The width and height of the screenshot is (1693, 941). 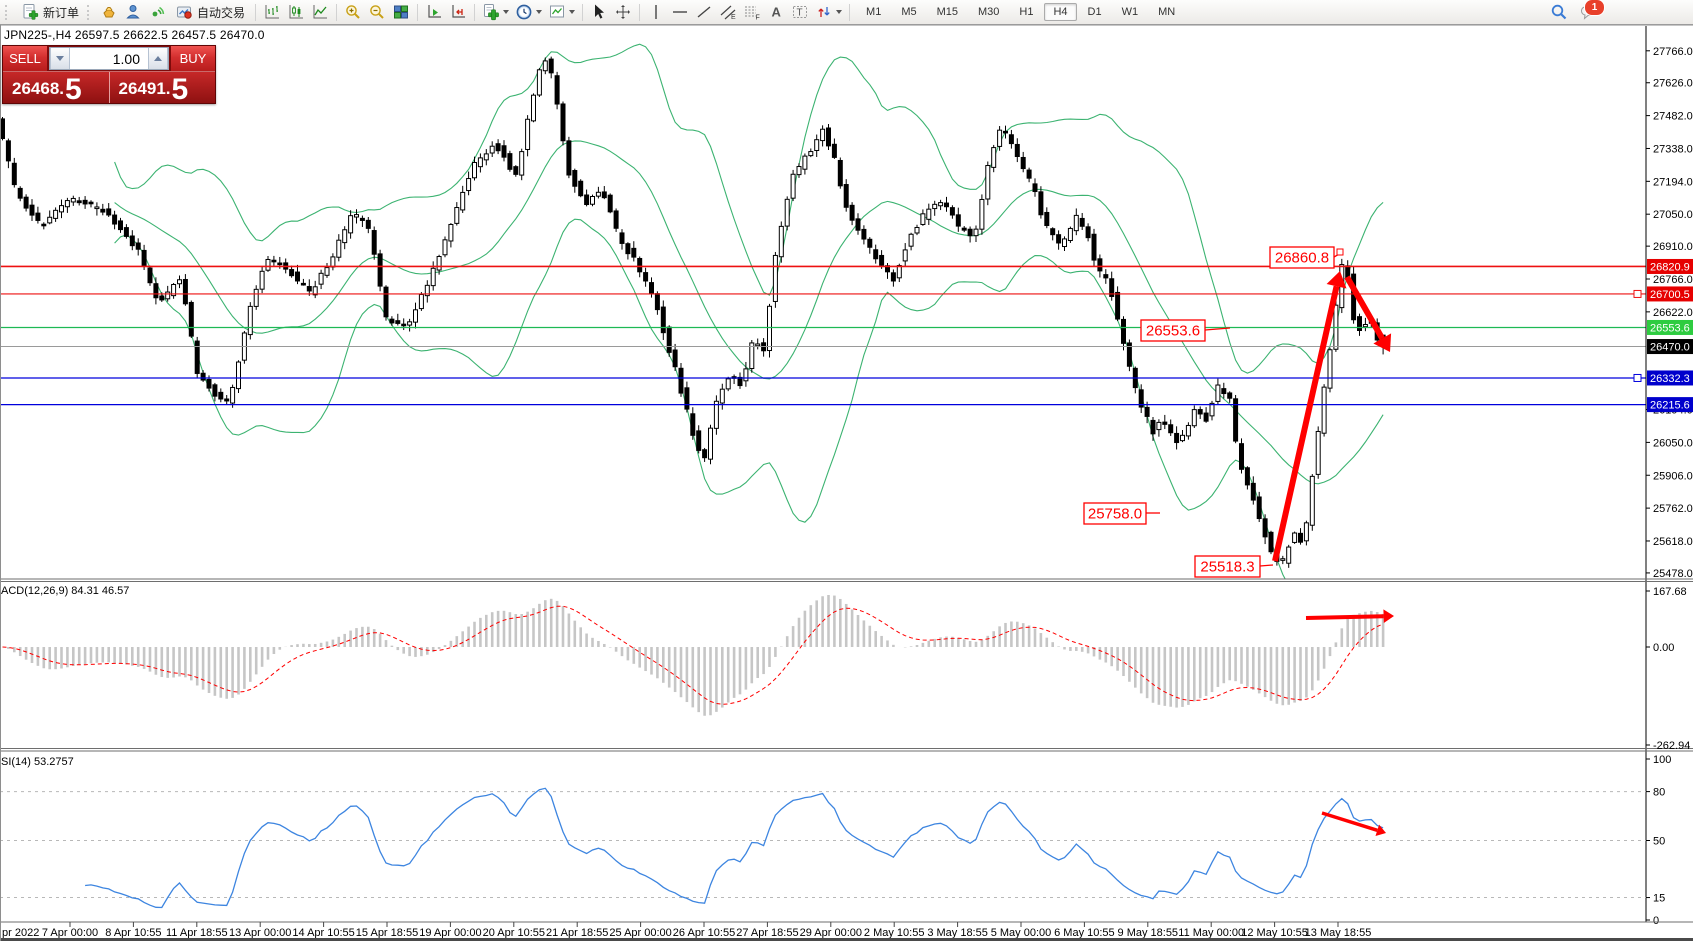 What do you see at coordinates (133, 12) in the screenshot?
I see `data-window-button` at bounding box center [133, 12].